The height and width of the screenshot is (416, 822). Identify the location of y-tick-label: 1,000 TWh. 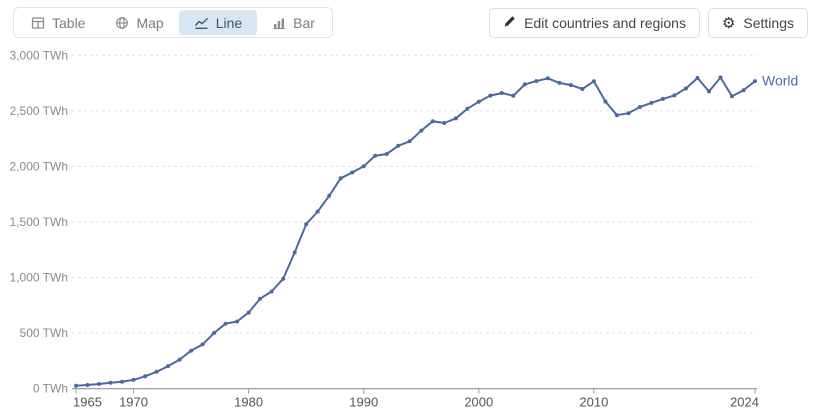
(39, 278).